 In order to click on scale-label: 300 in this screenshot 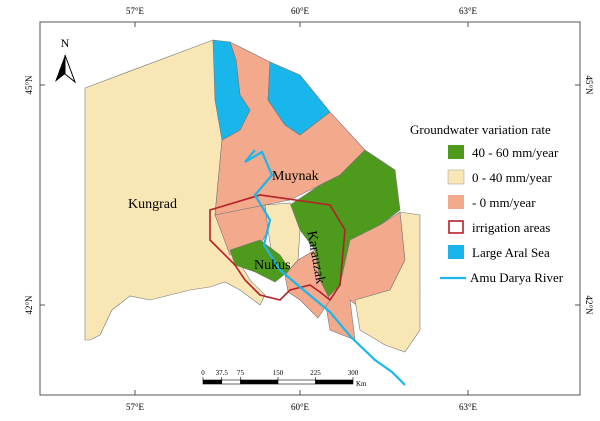, I will do `click(353, 373)`.